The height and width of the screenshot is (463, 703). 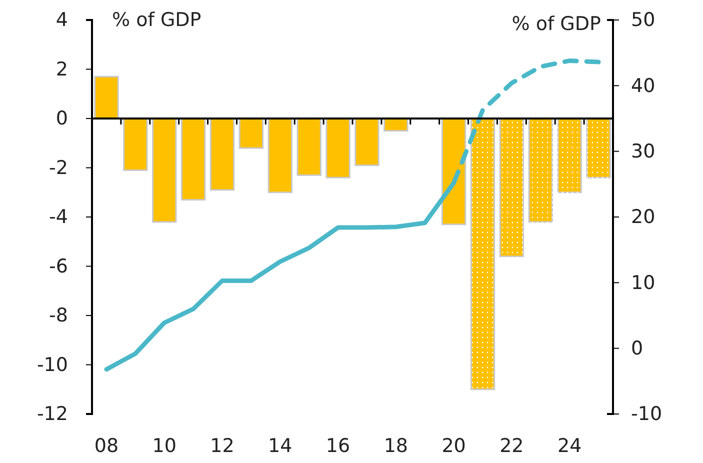 I want to click on y2-tick-label: 0, so click(x=637, y=348).